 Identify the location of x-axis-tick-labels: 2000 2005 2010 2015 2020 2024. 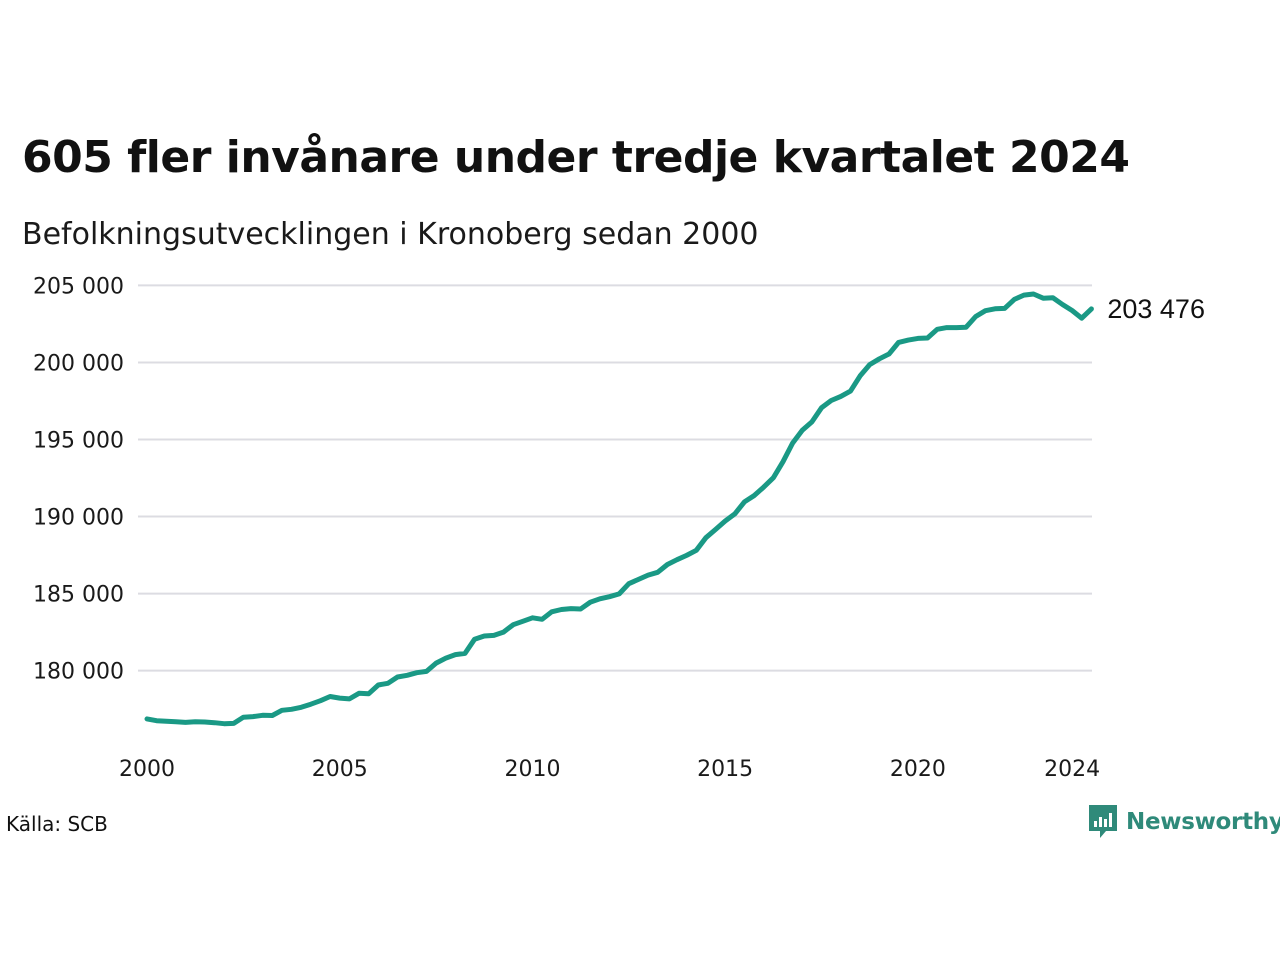
(609, 769).